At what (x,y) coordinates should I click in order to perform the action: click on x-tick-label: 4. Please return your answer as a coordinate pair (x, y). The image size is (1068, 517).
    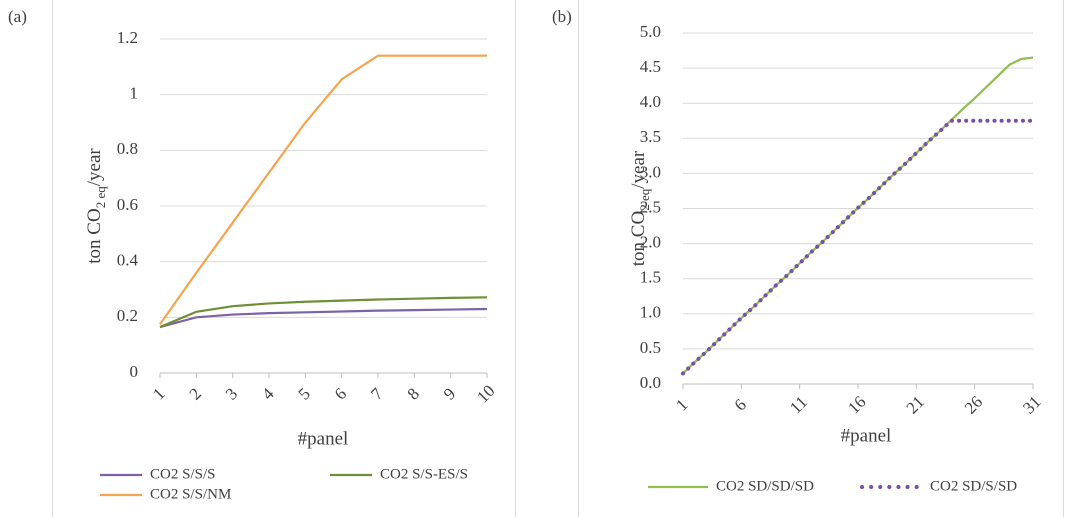
    Looking at the image, I should click on (268, 394).